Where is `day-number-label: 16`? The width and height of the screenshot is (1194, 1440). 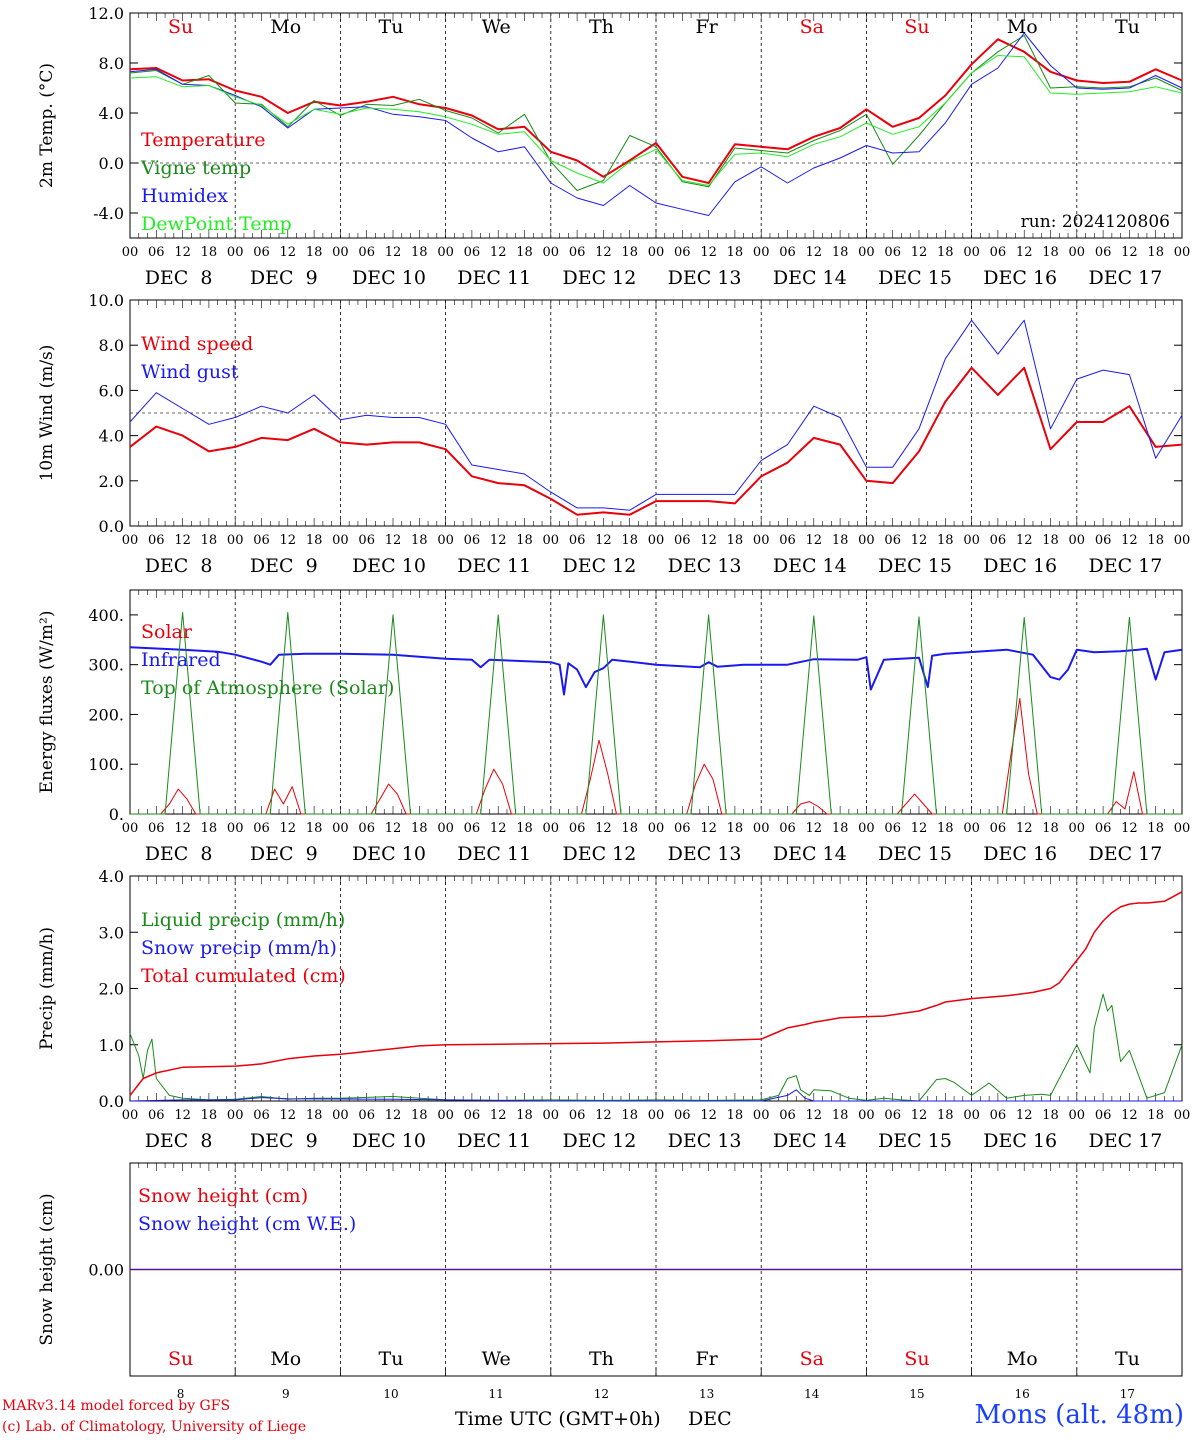 day-number-label: 16 is located at coordinates (1022, 1394).